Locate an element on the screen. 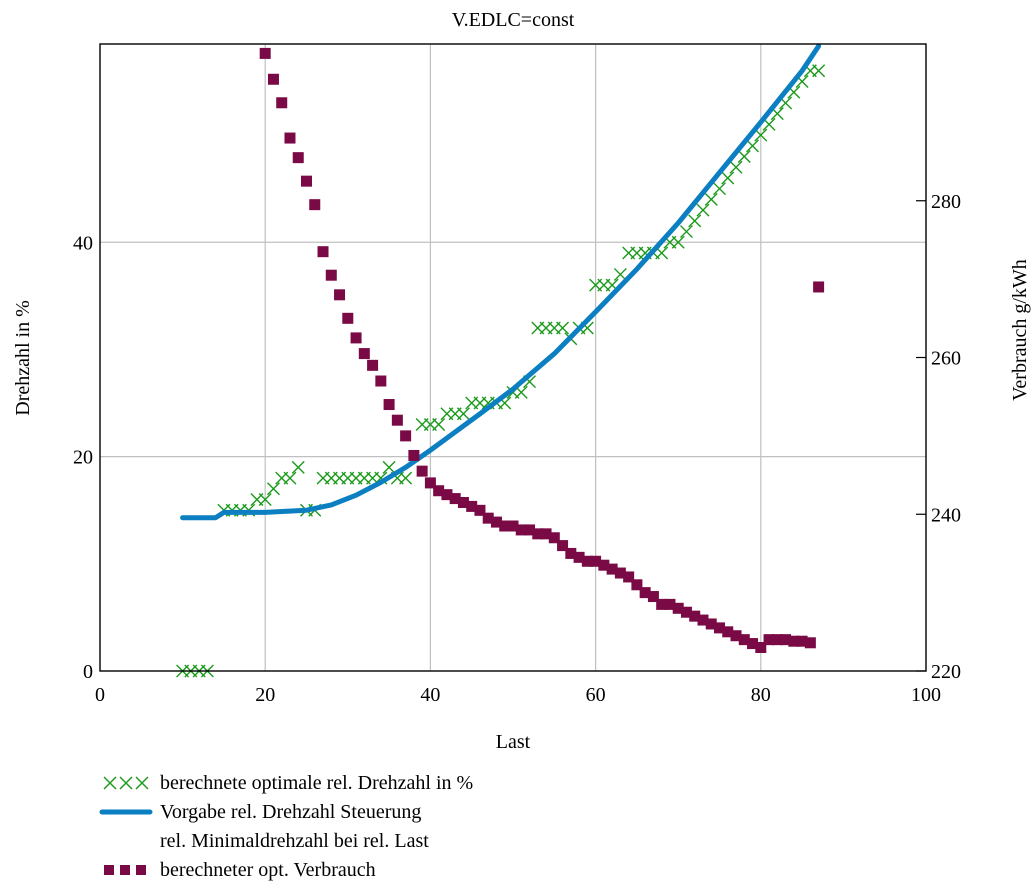 The width and height of the screenshot is (1034, 891). chart-title: V.EDLC=const is located at coordinates (513, 20).